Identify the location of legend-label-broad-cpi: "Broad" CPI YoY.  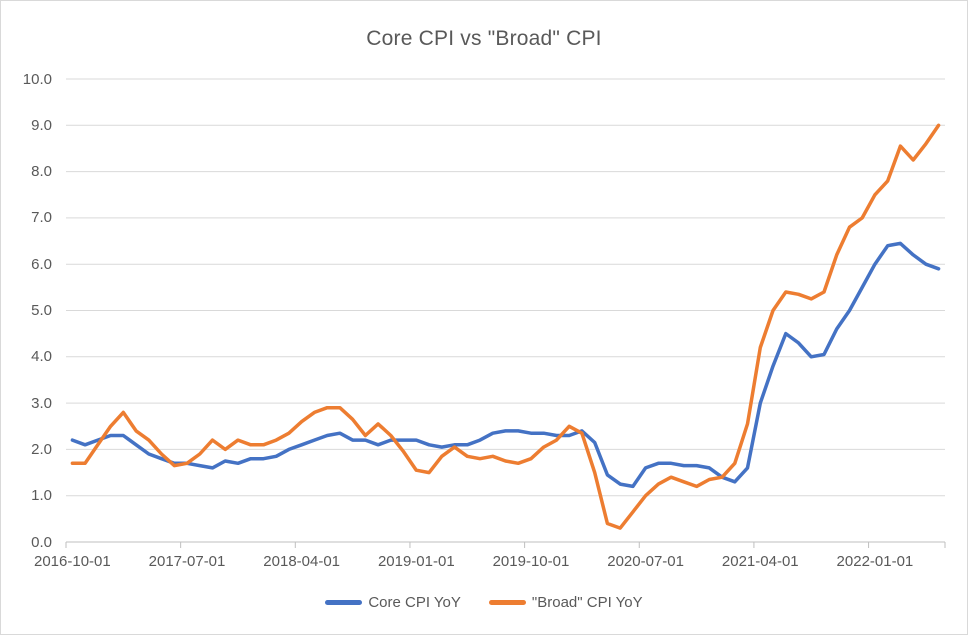
(587, 602).